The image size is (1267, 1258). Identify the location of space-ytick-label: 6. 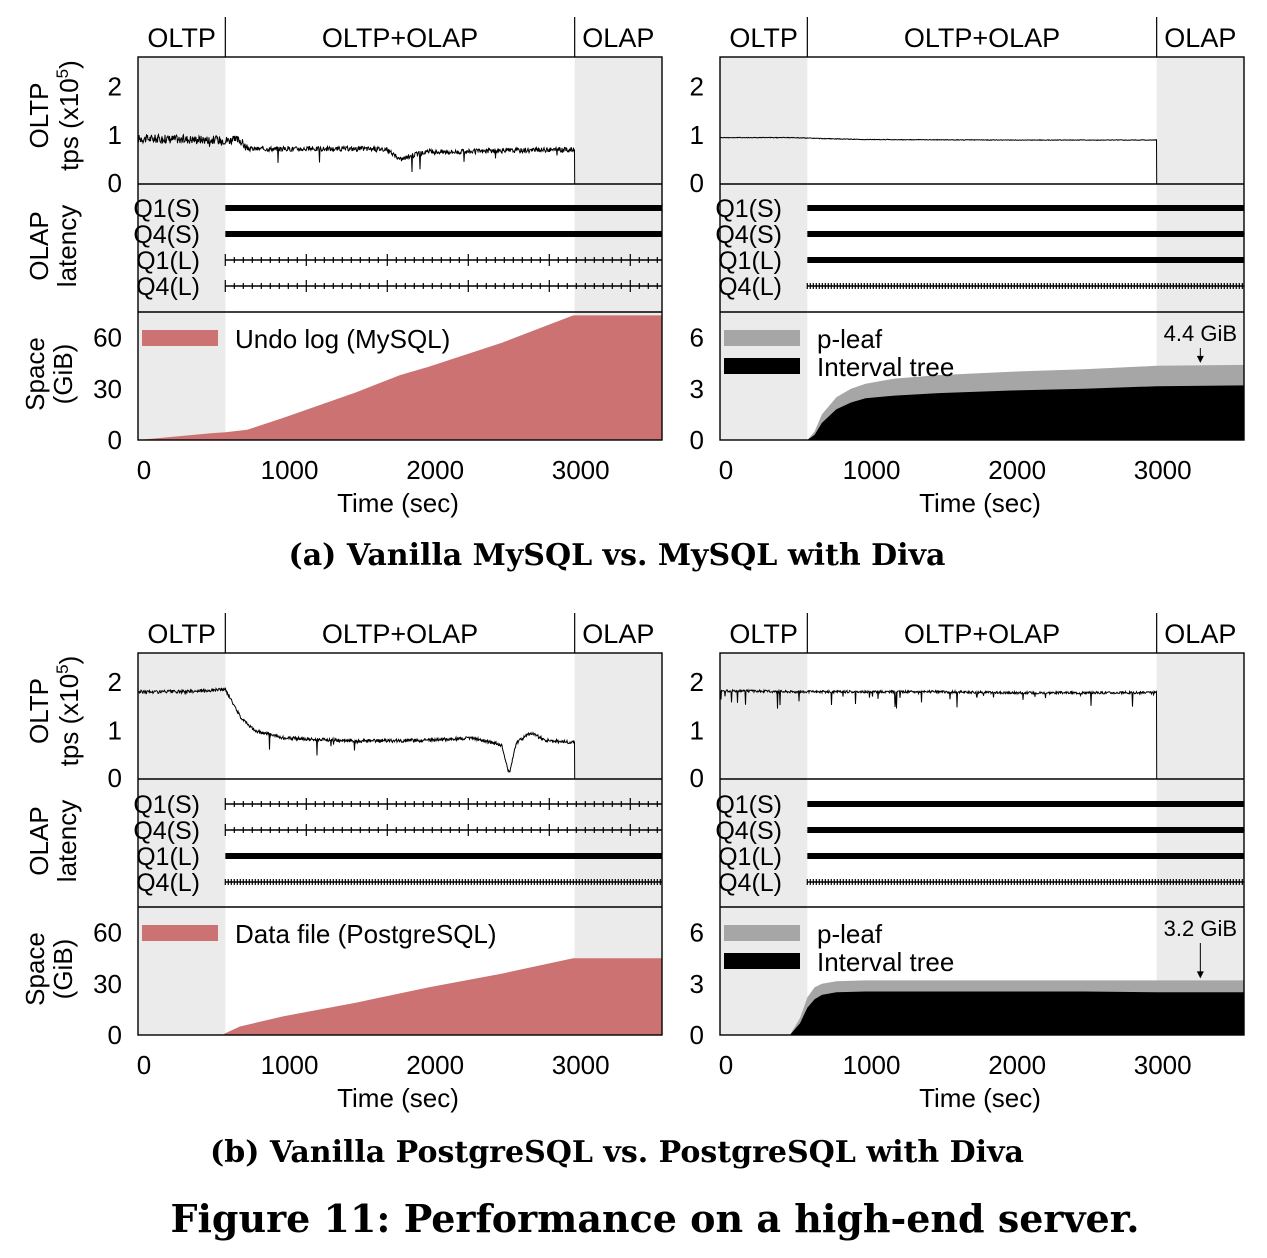
(697, 338).